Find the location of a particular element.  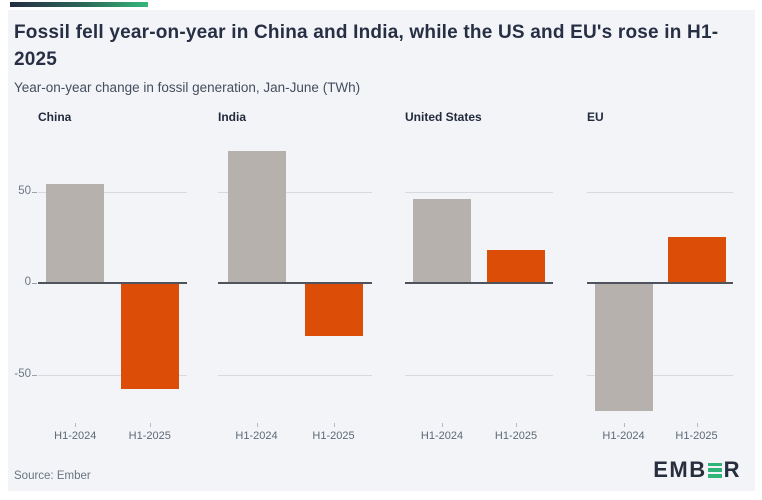

panel-title: EU is located at coordinates (595, 117).